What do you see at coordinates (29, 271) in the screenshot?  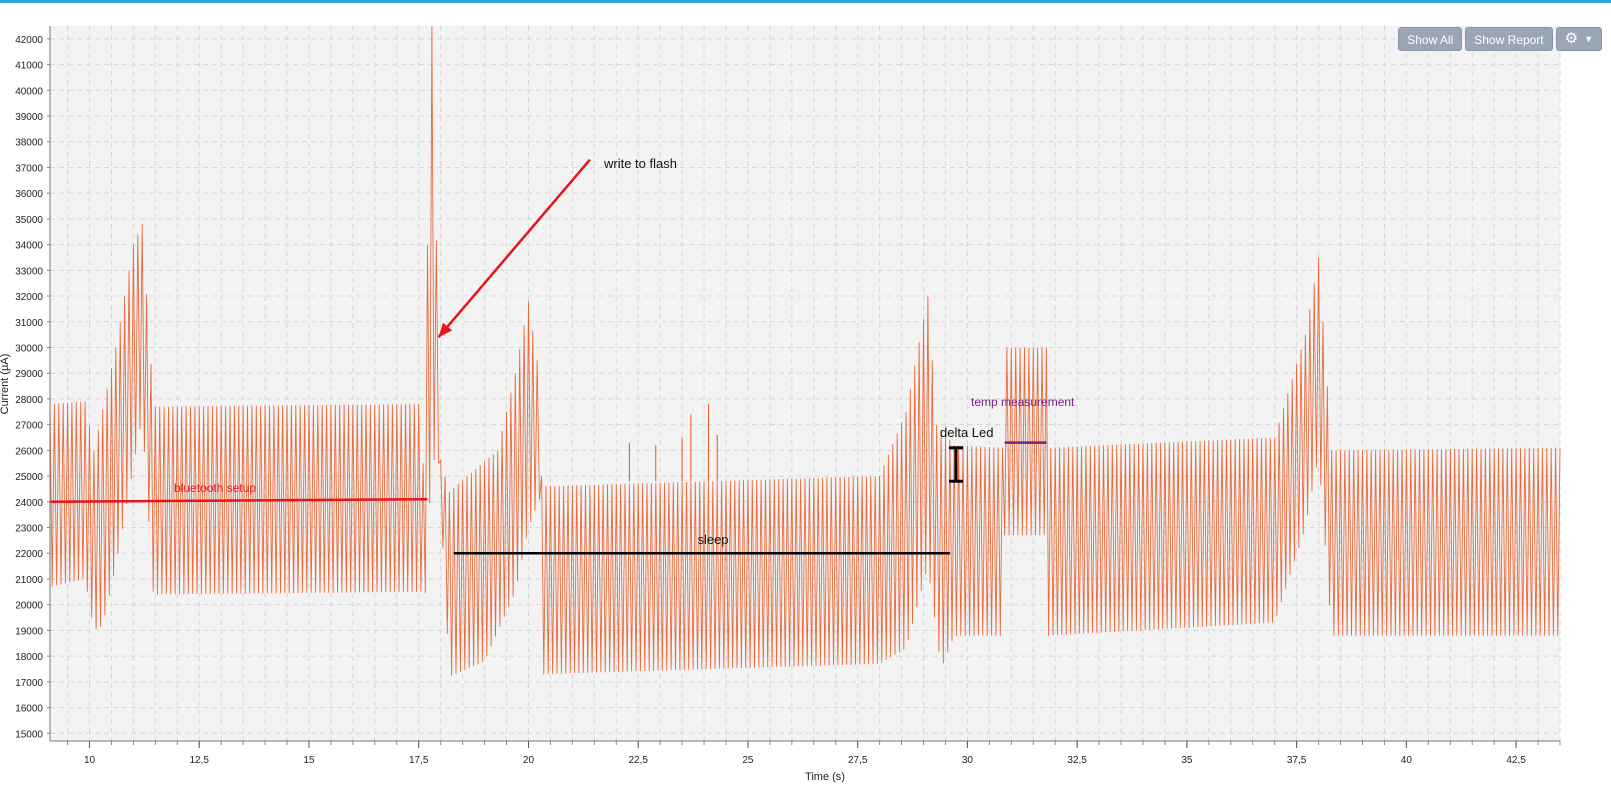 I see `y-tick-label: 33000` at bounding box center [29, 271].